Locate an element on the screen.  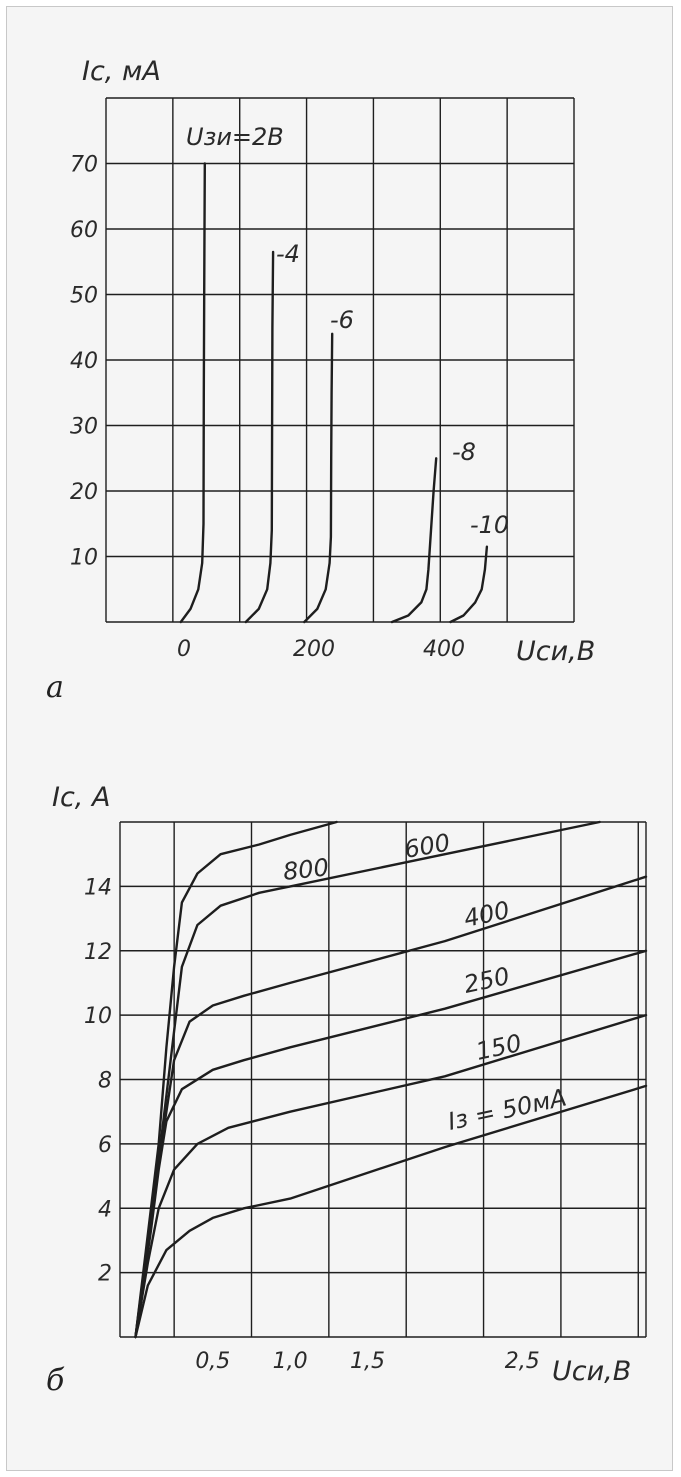
chart-b-x-tick-label: 2,5 is located at coordinates (522, 1361).